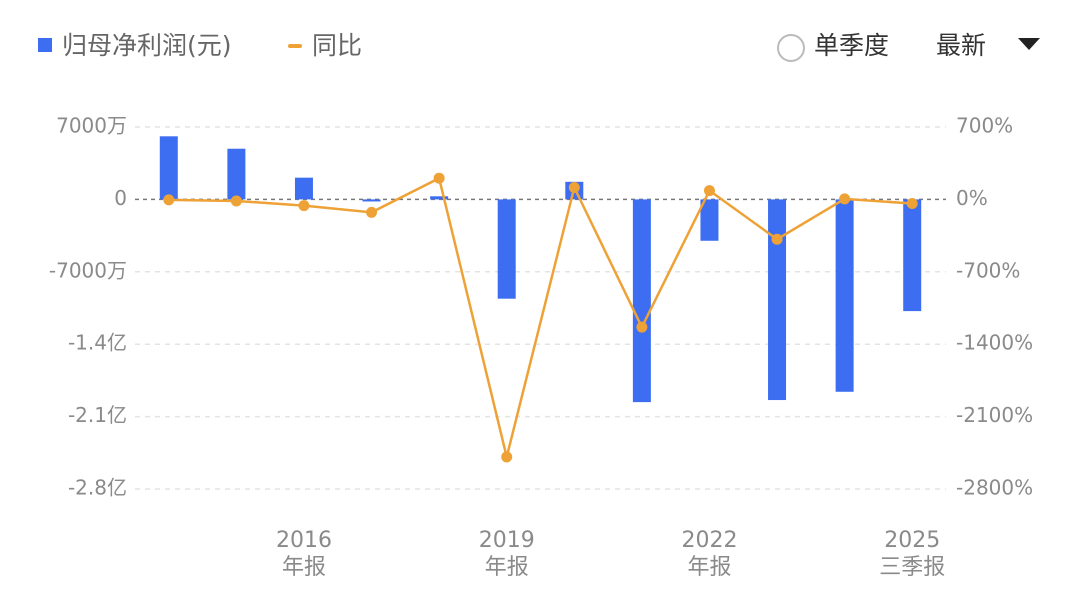 Image resolution: width=1080 pixels, height=606 pixels. What do you see at coordinates (337, 45) in the screenshot?
I see `legend-line: 同比` at bounding box center [337, 45].